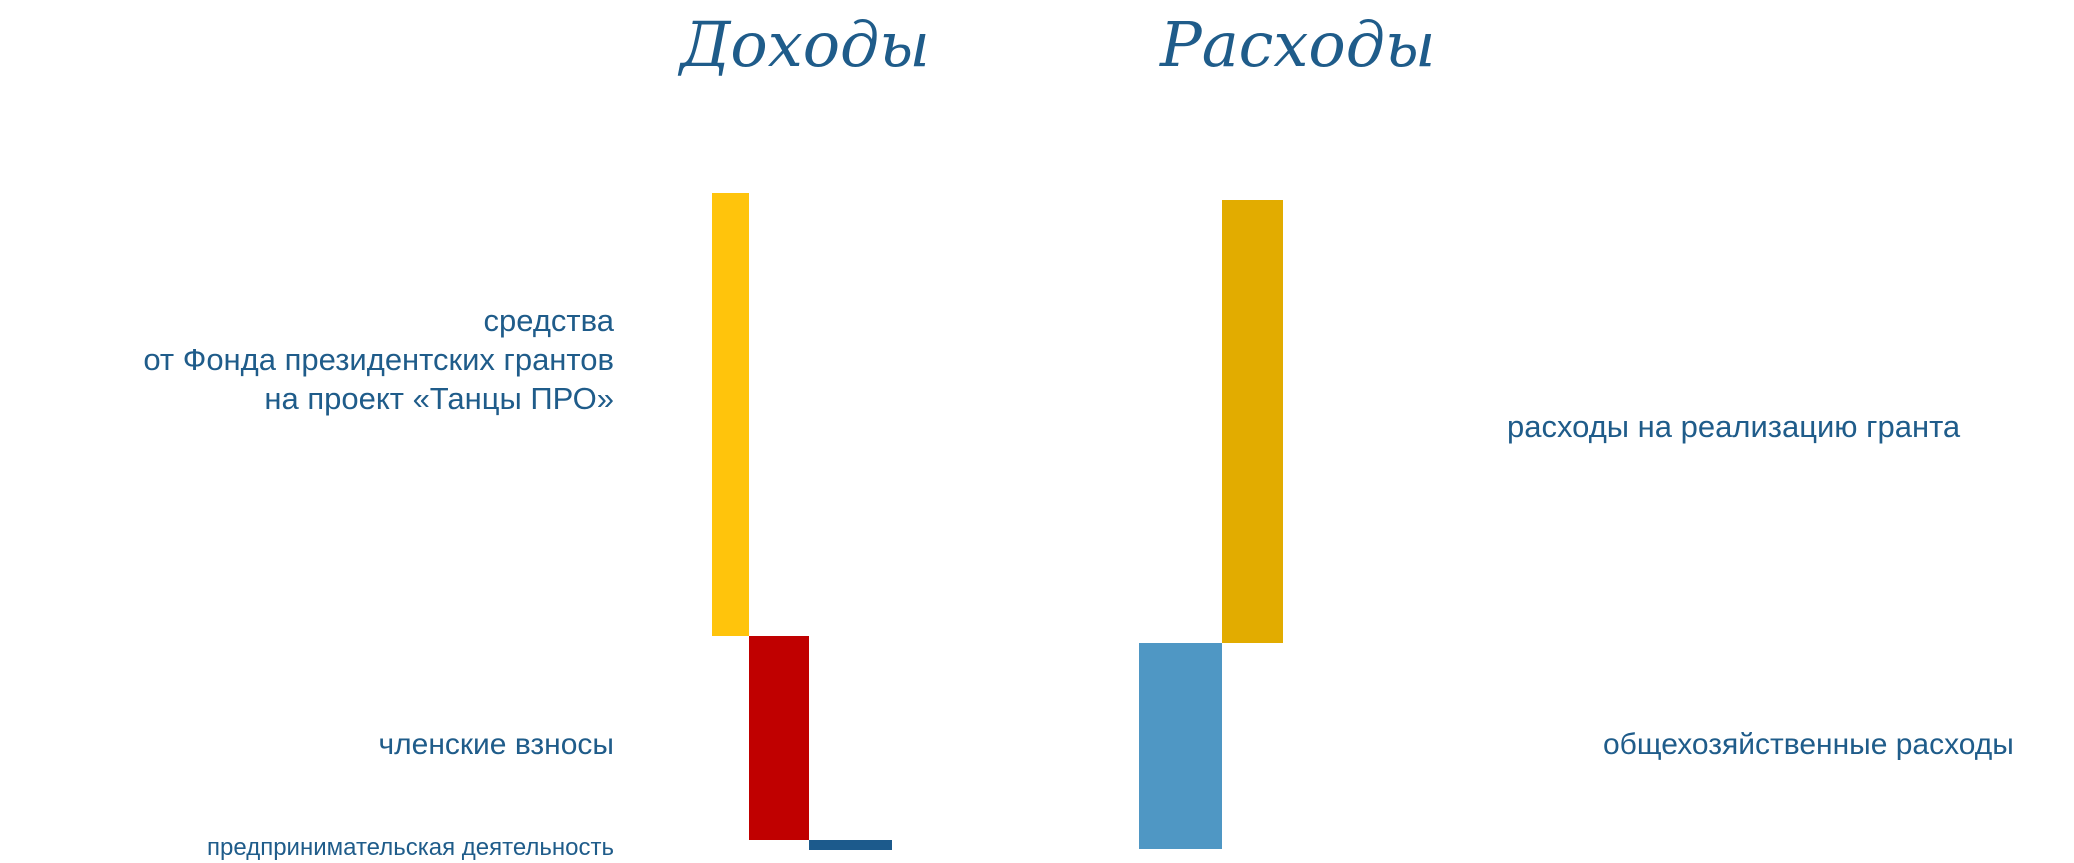  Describe the element at coordinates (779, 738) in the screenshot. I see `membership-fees-bar` at that location.